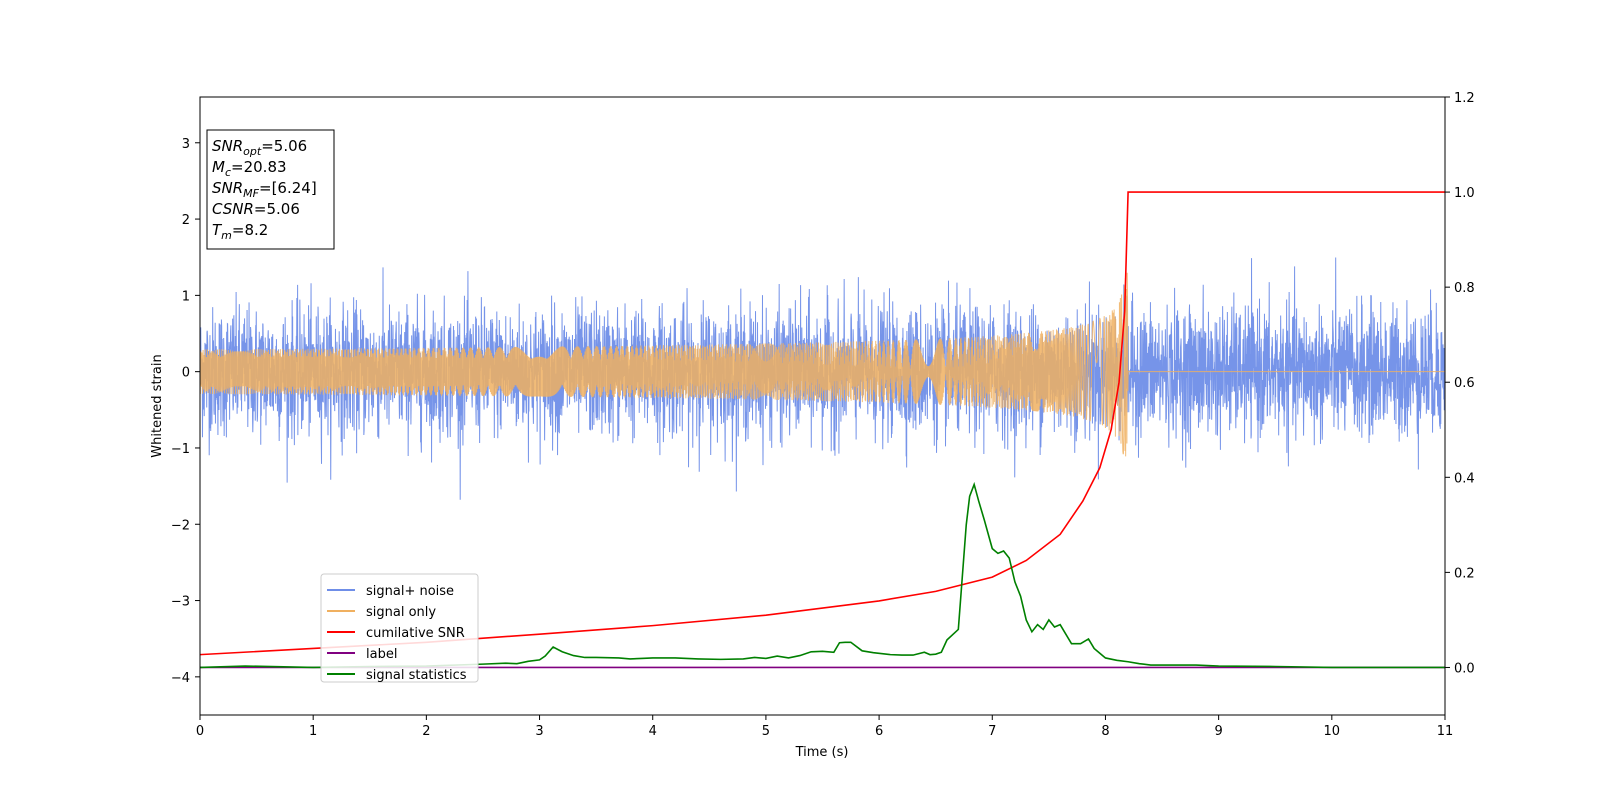 Image resolution: width=1600 pixels, height=800 pixels. Describe the element at coordinates (200, 731) in the screenshot. I see `x-tick-label: 0` at that location.